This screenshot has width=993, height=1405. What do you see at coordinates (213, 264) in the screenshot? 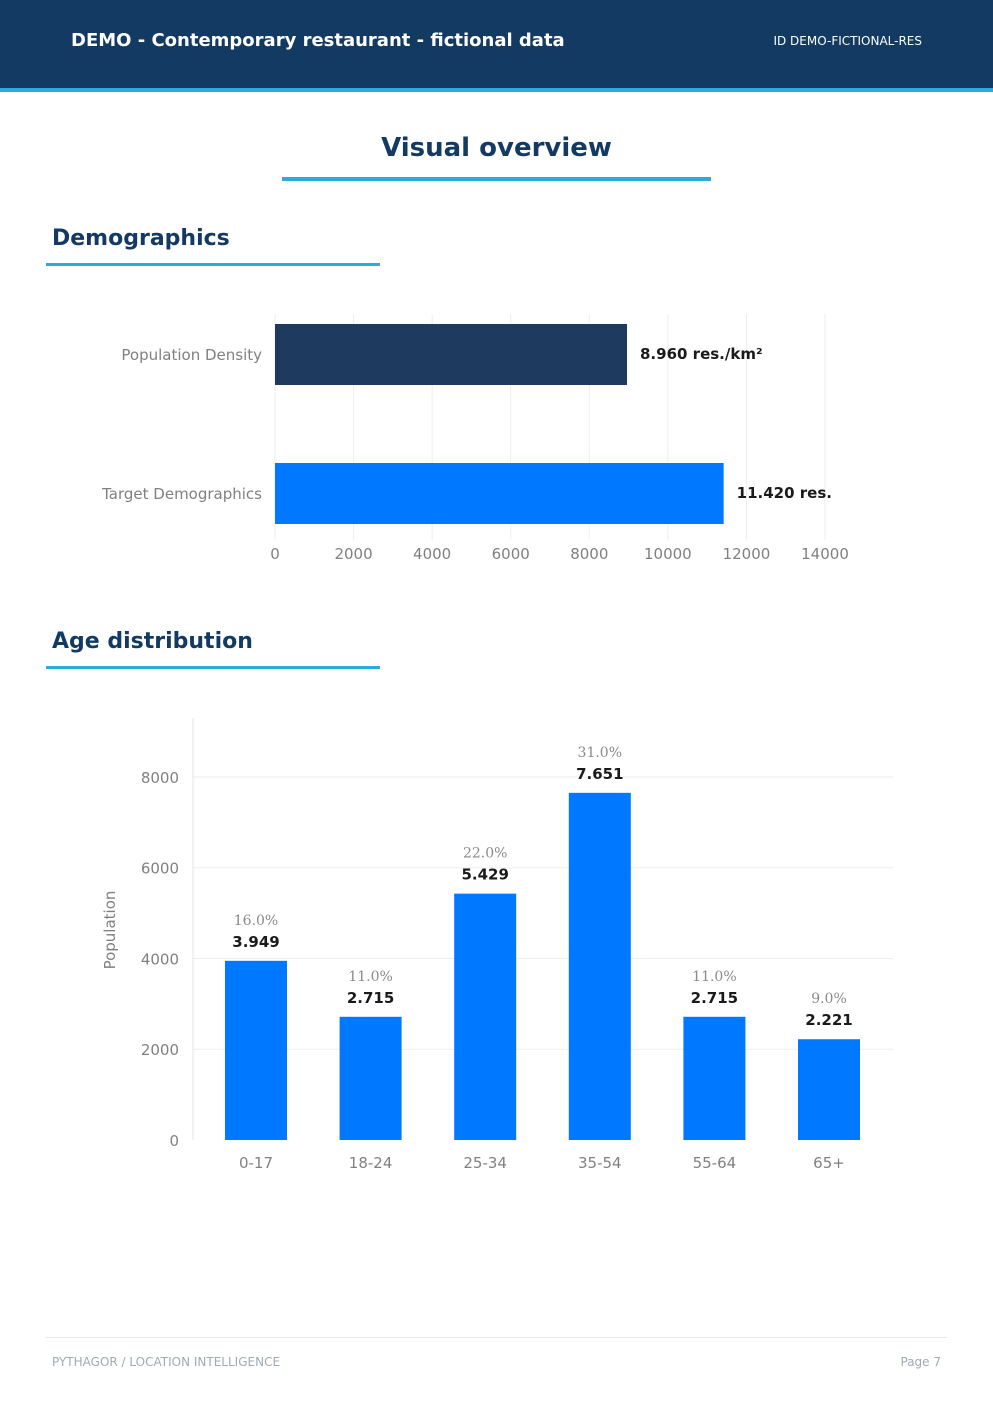
I see `section-underline-demographics` at bounding box center [213, 264].